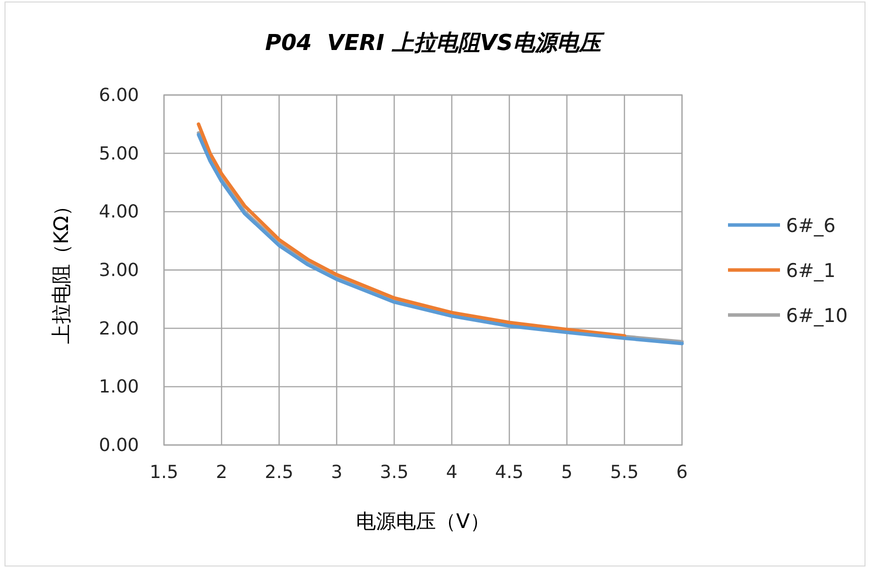  What do you see at coordinates (118, 270) in the screenshot?
I see `y-tick-label: 3.00` at bounding box center [118, 270].